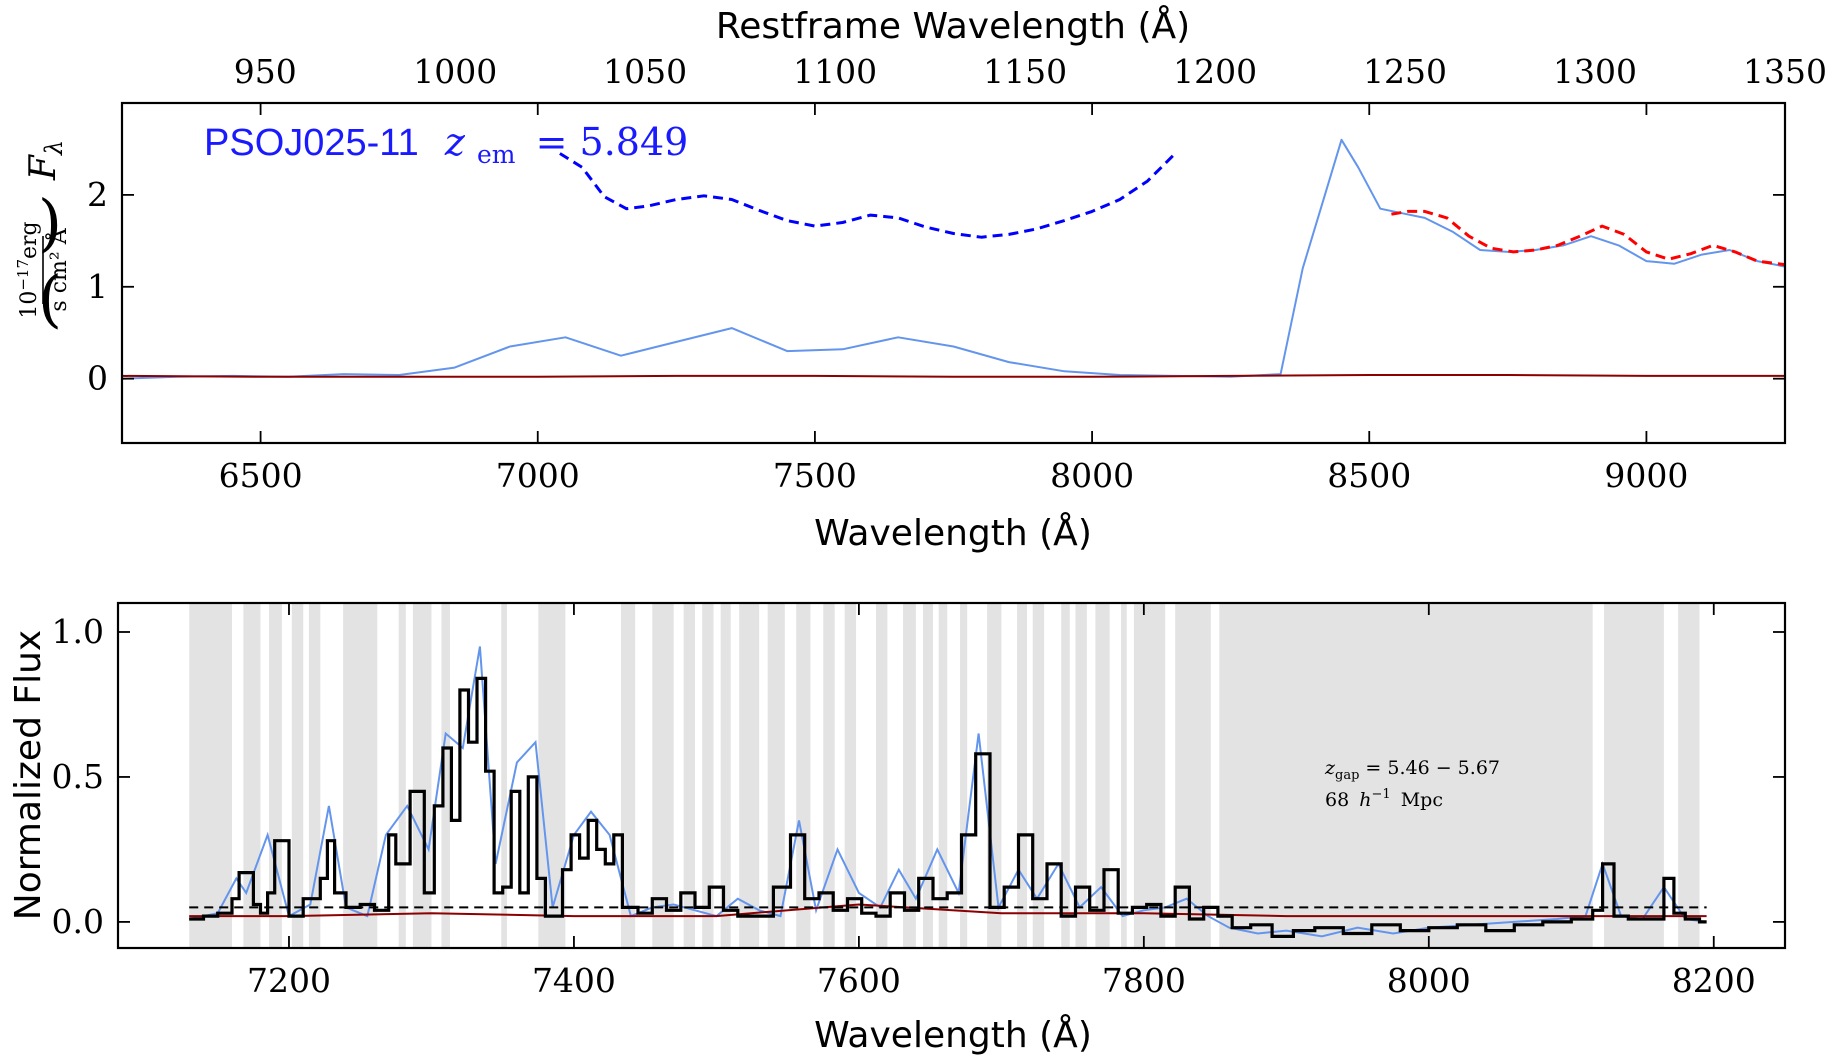 This screenshot has height=1063, width=1827. I want to click on gap-redshift-annotation: zgap = 5.46 − 5.67, so click(1412, 770).